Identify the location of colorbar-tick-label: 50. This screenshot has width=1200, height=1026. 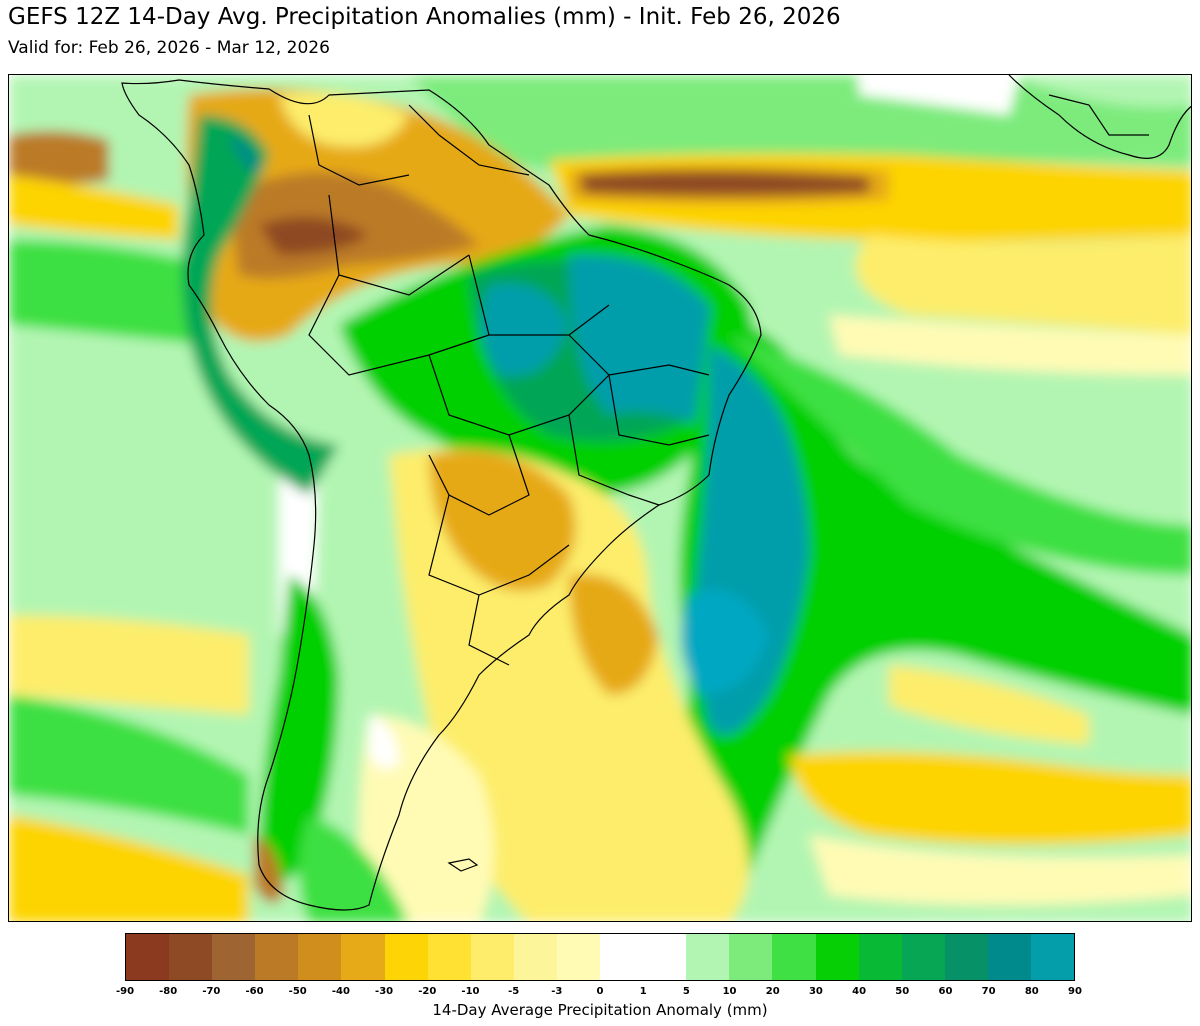
(902, 991).